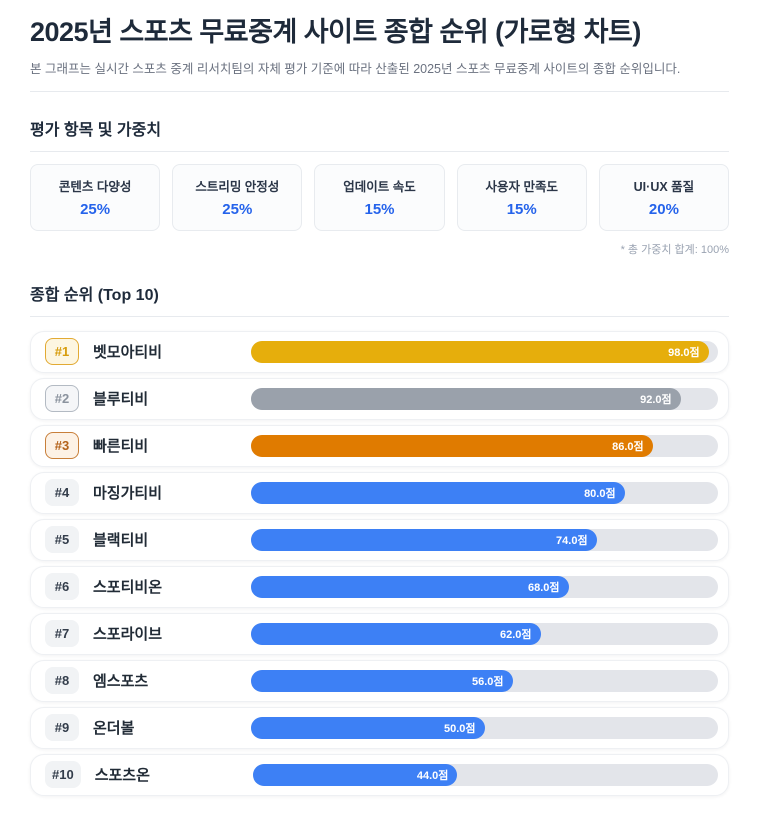  Describe the element at coordinates (459, 728) in the screenshot. I see `score-label: 50.0점` at that location.